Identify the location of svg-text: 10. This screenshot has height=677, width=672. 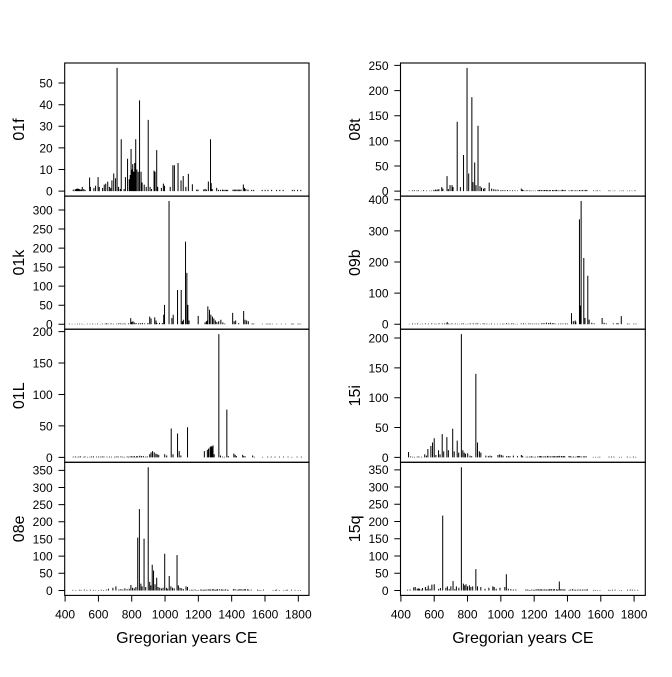
(46, 170).